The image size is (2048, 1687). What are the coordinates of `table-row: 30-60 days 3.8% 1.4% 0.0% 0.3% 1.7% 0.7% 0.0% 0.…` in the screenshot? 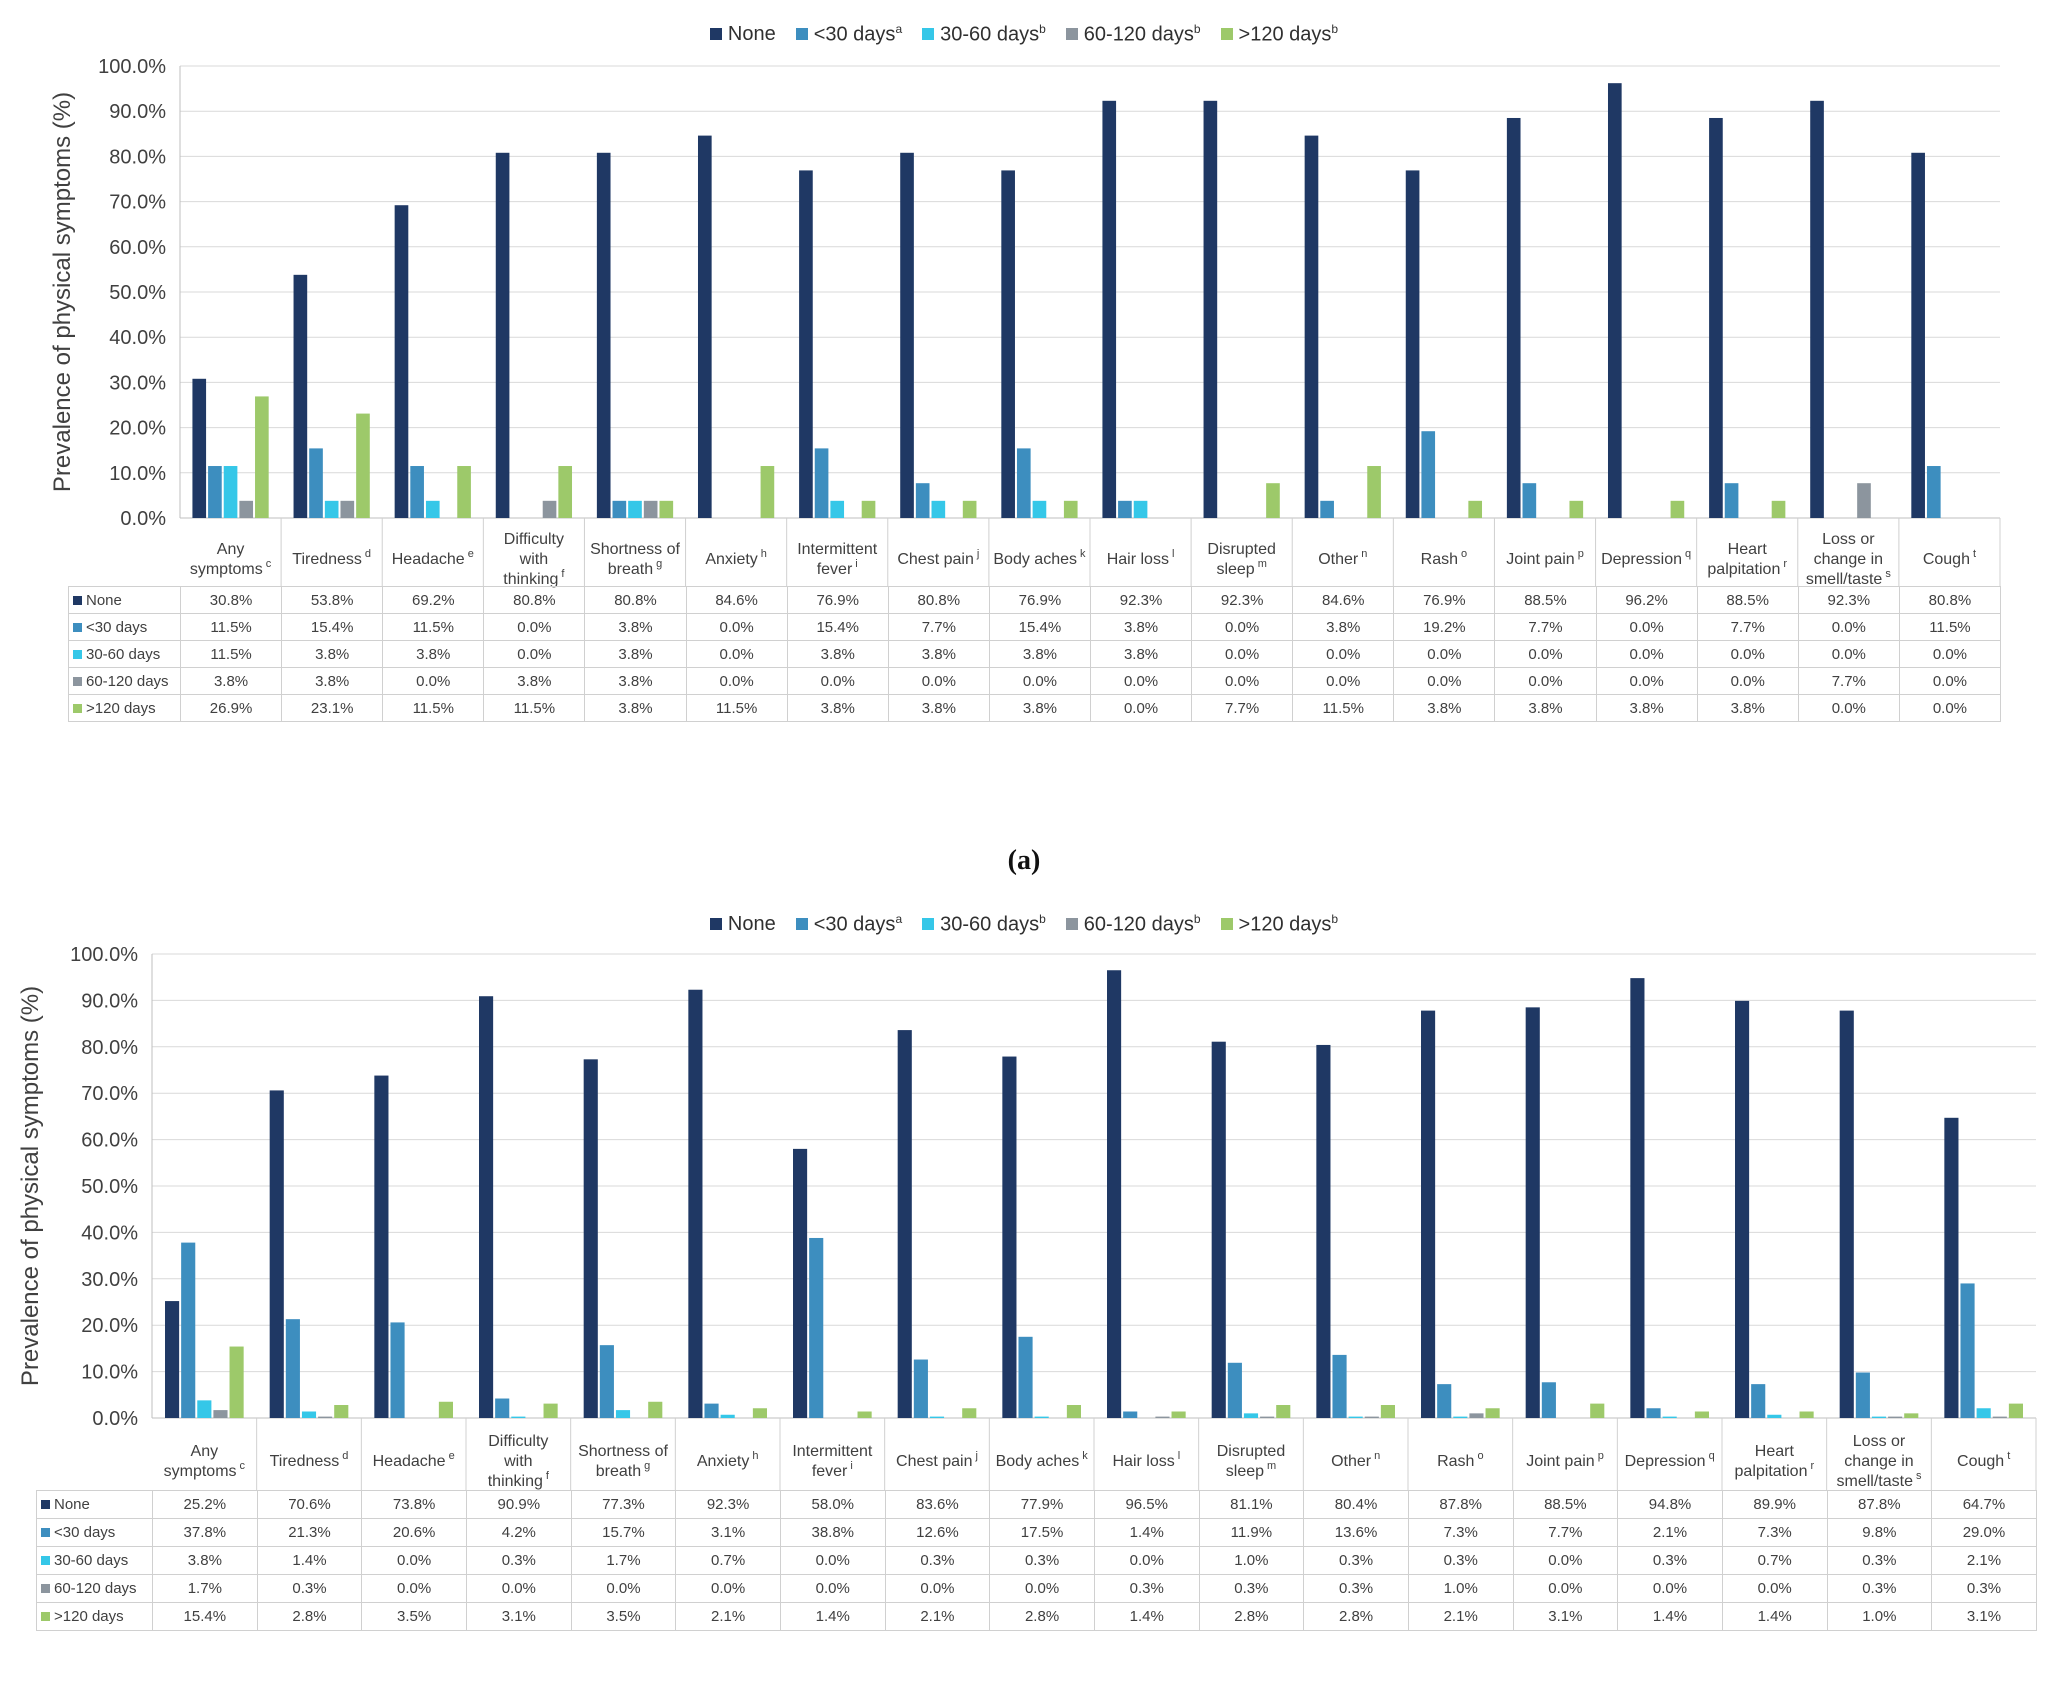 It's located at (1036, 1560).